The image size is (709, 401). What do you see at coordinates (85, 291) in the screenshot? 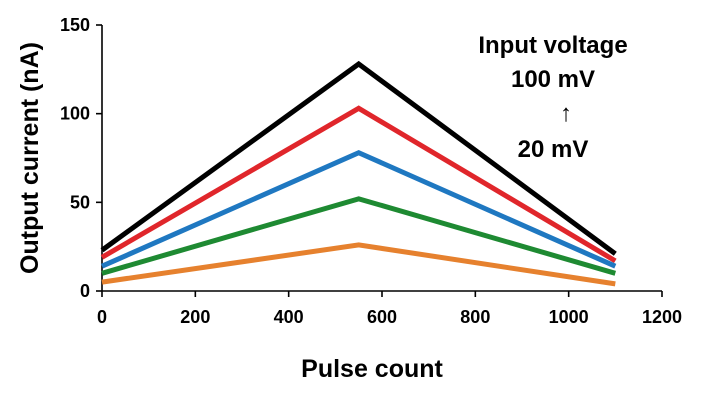
I see `y-tick-label: 0` at bounding box center [85, 291].